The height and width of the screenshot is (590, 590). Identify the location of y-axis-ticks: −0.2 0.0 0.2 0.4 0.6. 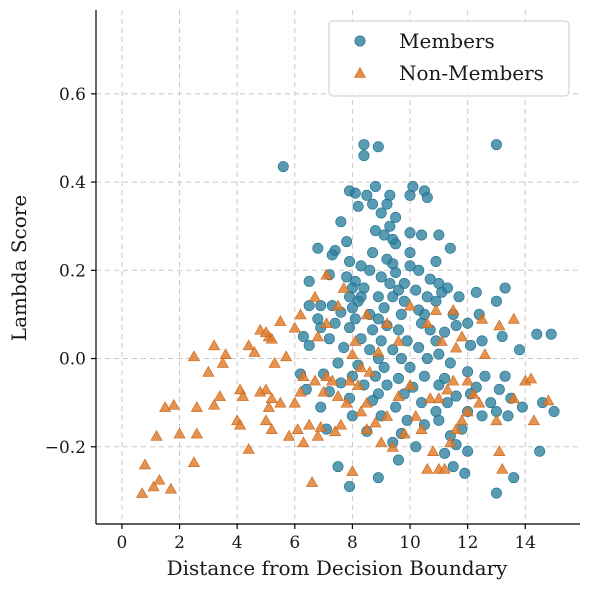
(70, 271).